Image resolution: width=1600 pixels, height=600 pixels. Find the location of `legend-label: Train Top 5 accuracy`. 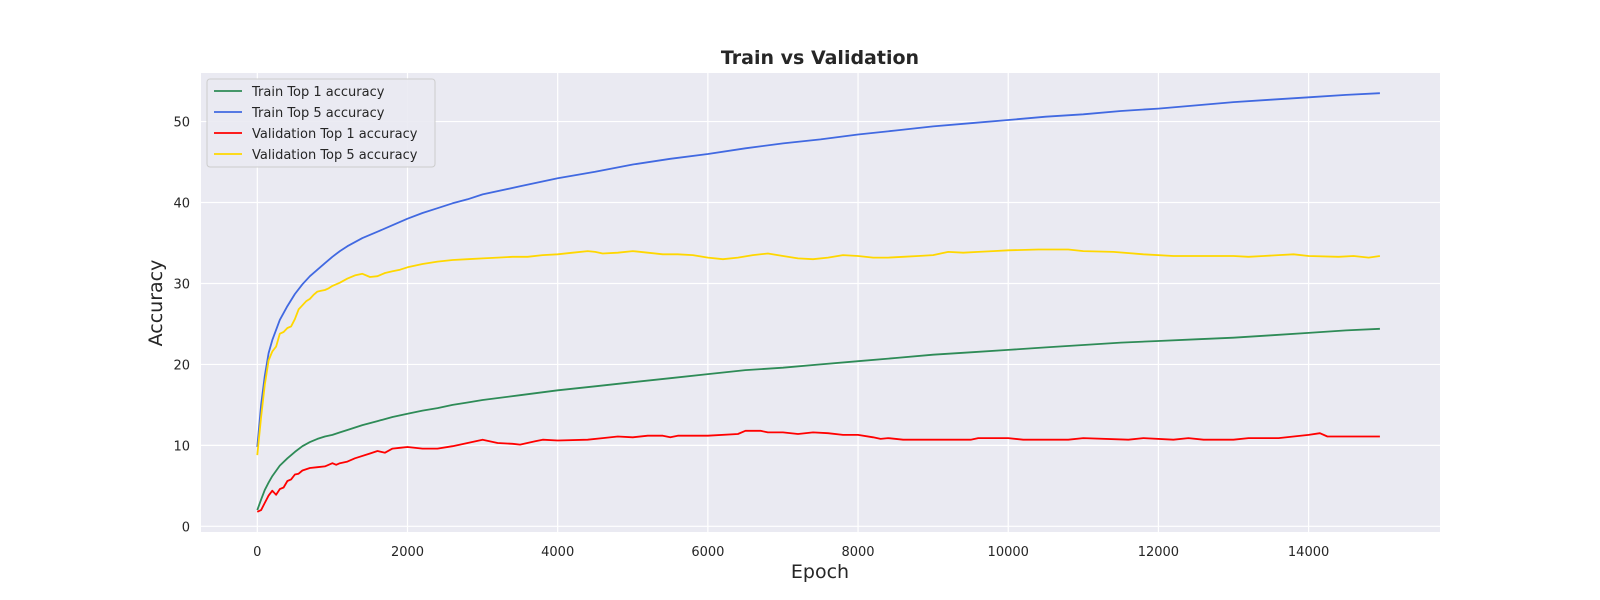

legend-label: Train Top 5 accuracy is located at coordinates (318, 113).